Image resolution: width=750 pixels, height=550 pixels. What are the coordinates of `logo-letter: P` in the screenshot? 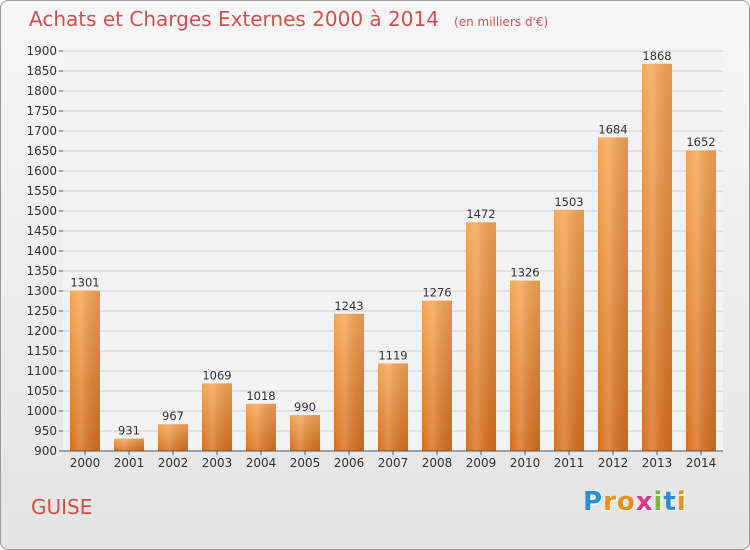 It's located at (593, 502).